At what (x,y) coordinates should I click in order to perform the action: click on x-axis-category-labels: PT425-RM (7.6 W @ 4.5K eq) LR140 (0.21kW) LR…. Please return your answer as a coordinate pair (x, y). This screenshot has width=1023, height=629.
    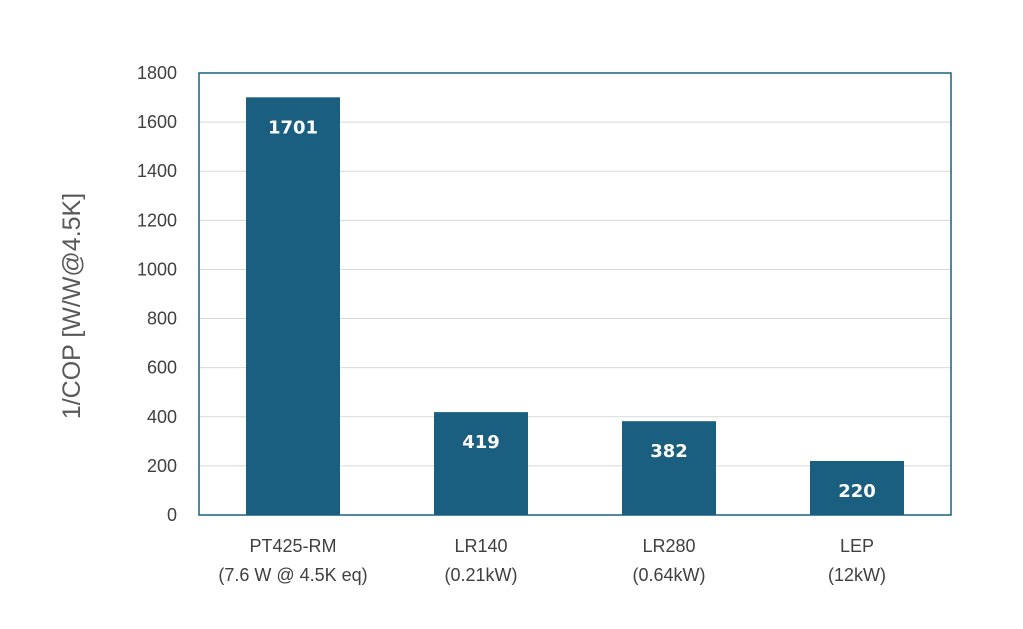
    Looking at the image, I should click on (552, 560).